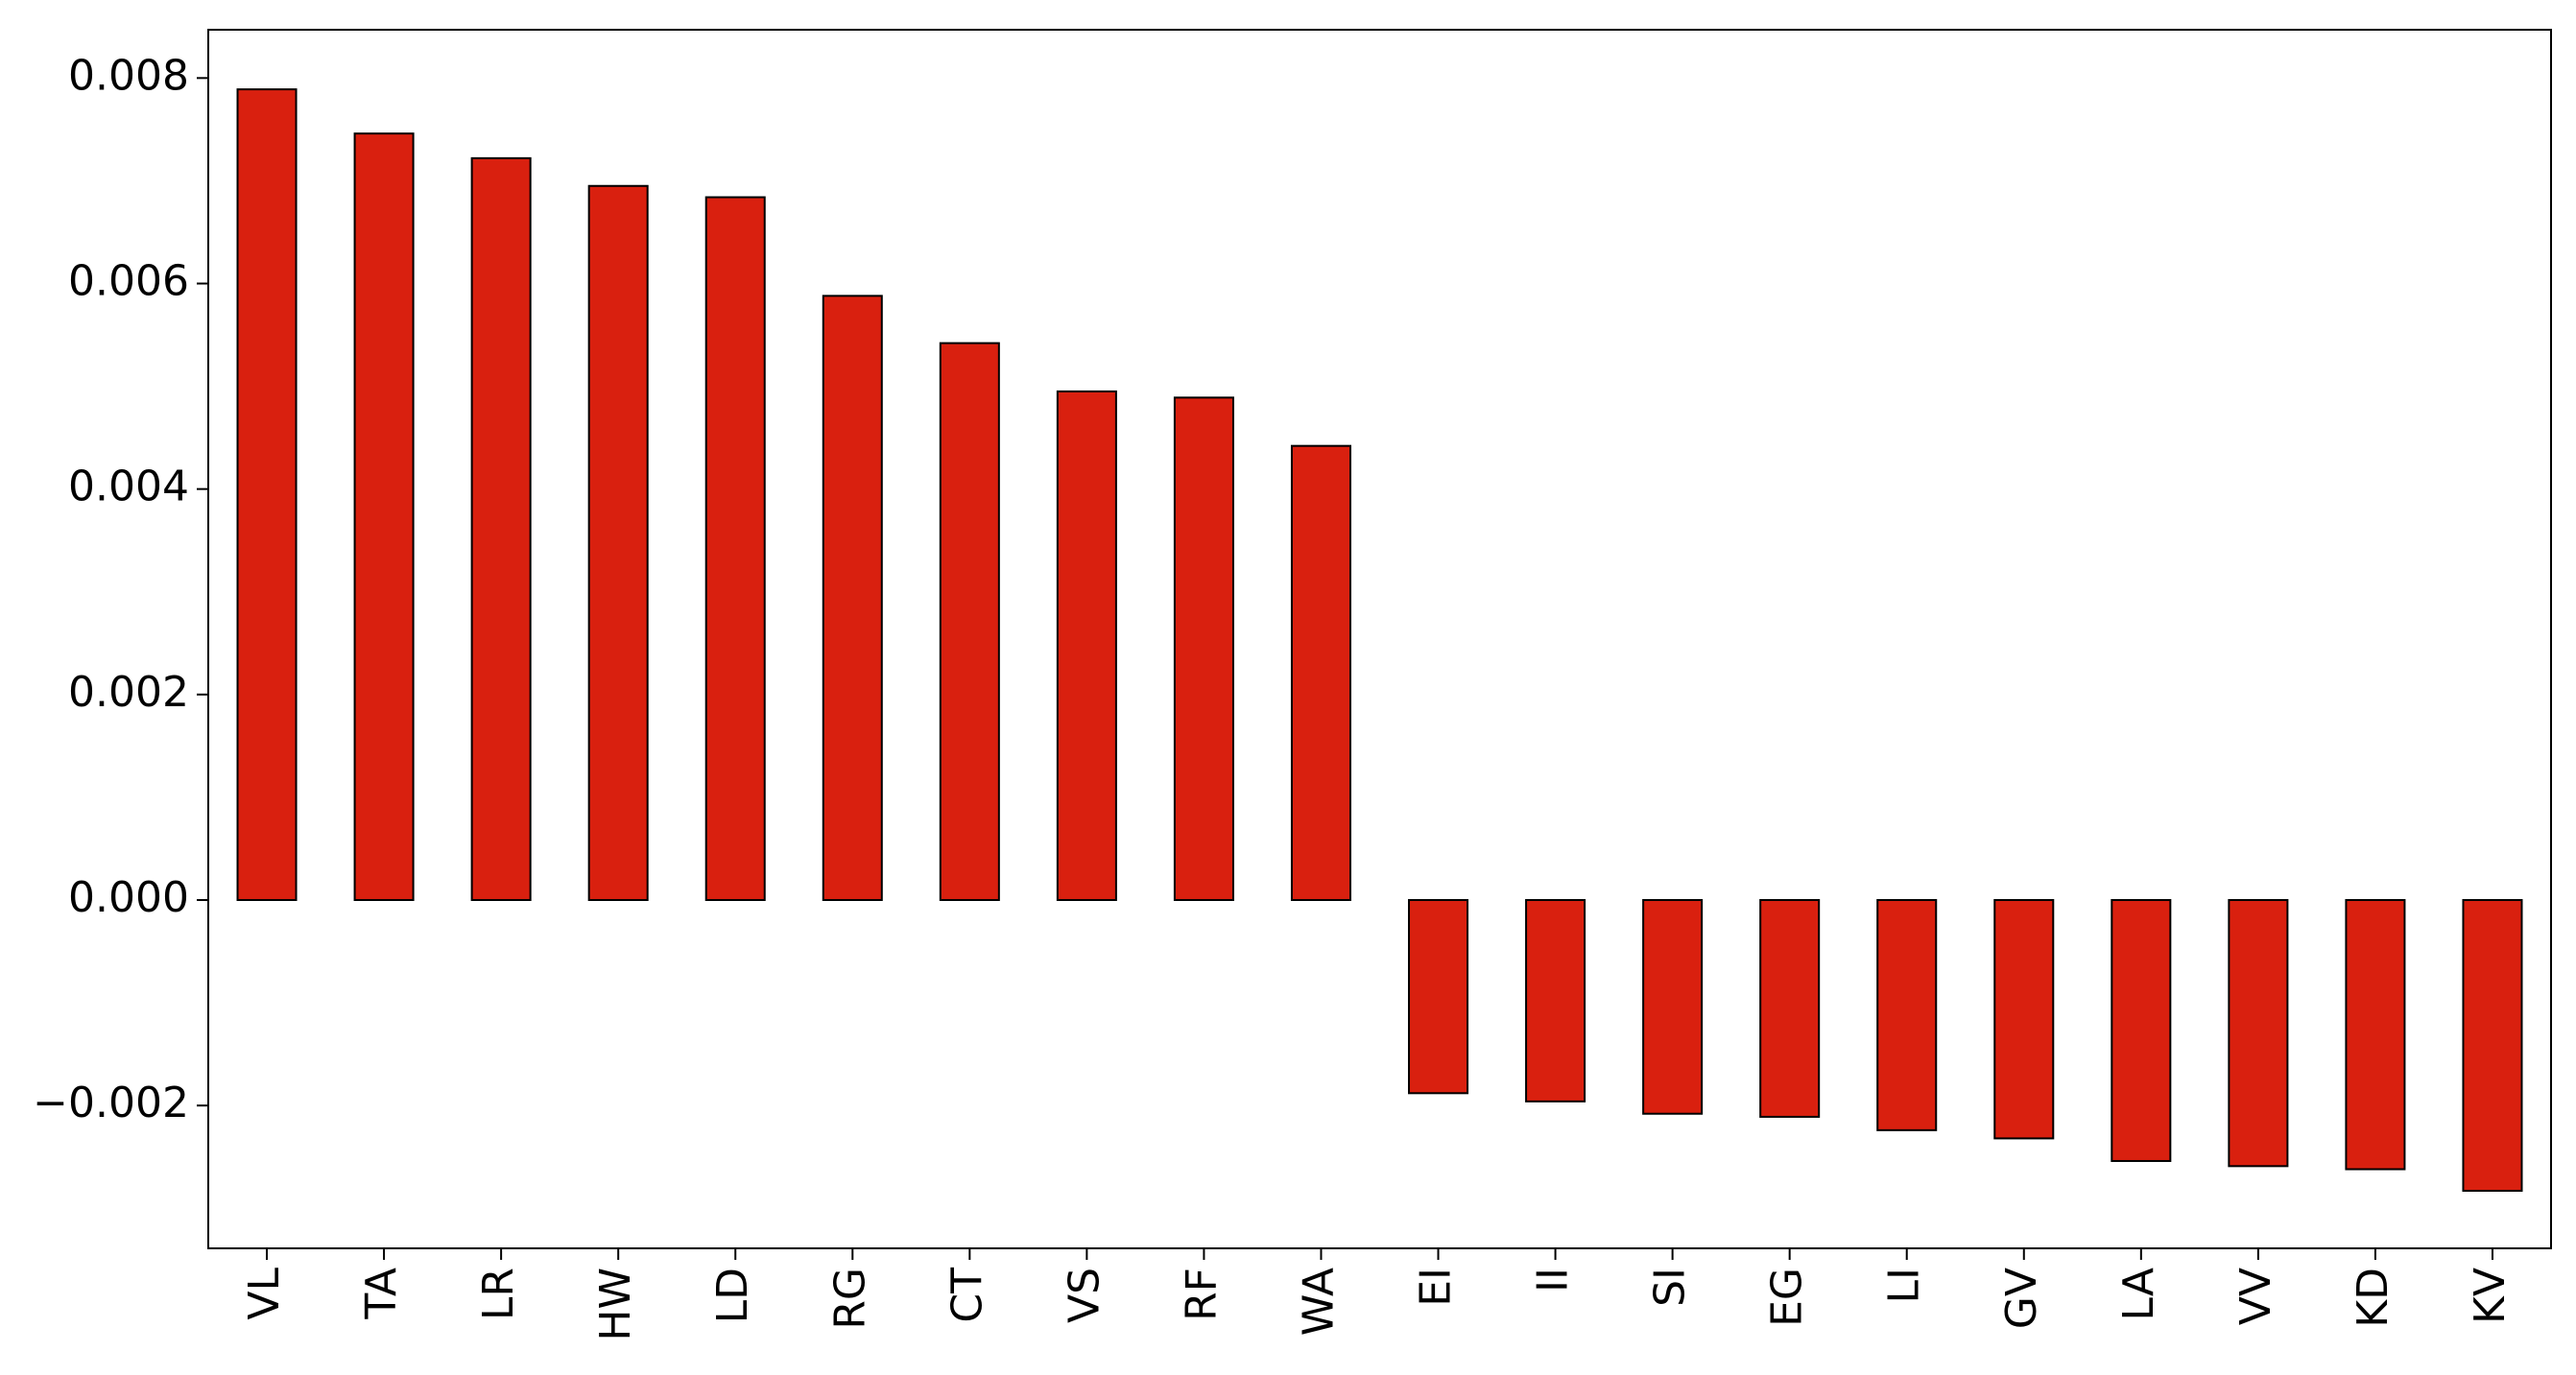  Describe the element at coordinates (2255, 1296) in the screenshot. I see `x-tick-label: VV` at that location.